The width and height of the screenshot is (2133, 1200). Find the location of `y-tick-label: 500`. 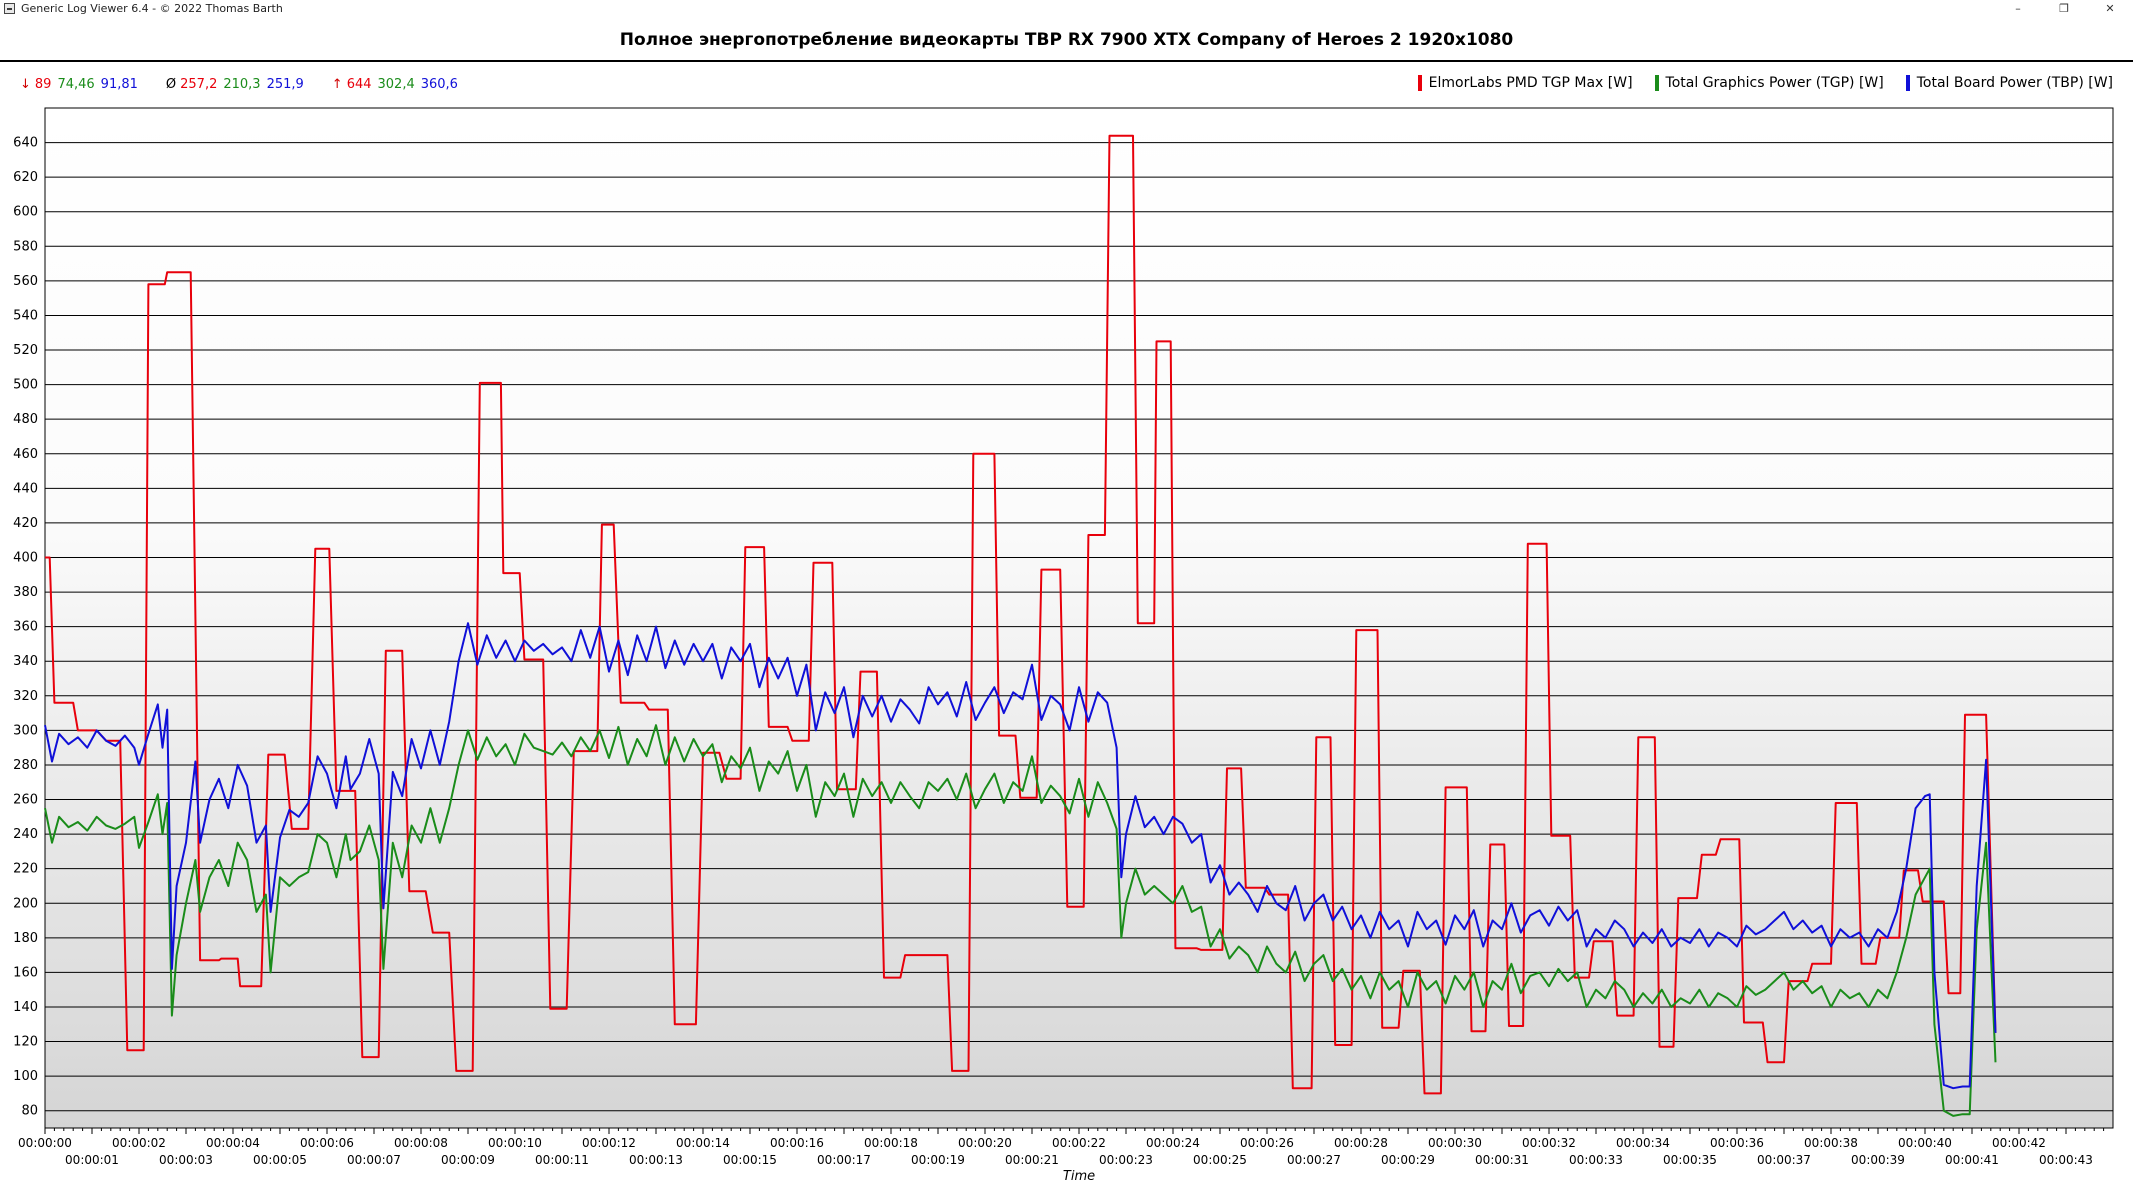

y-tick-label: 500 is located at coordinates (25, 385).